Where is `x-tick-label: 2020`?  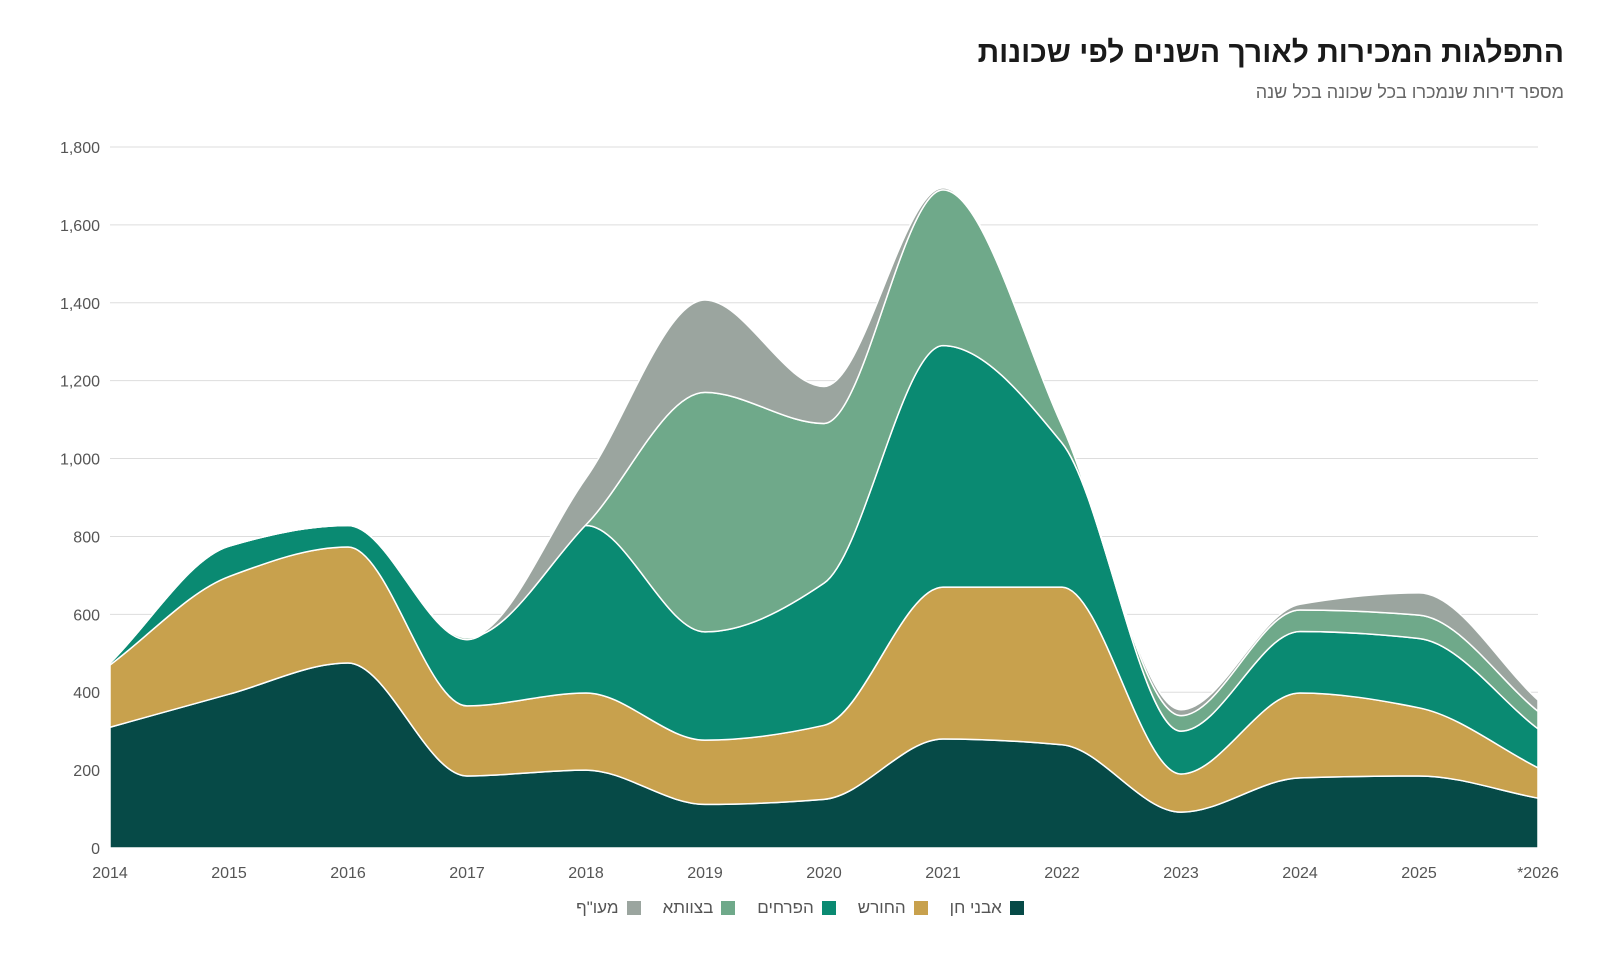
x-tick-label: 2020 is located at coordinates (824, 873).